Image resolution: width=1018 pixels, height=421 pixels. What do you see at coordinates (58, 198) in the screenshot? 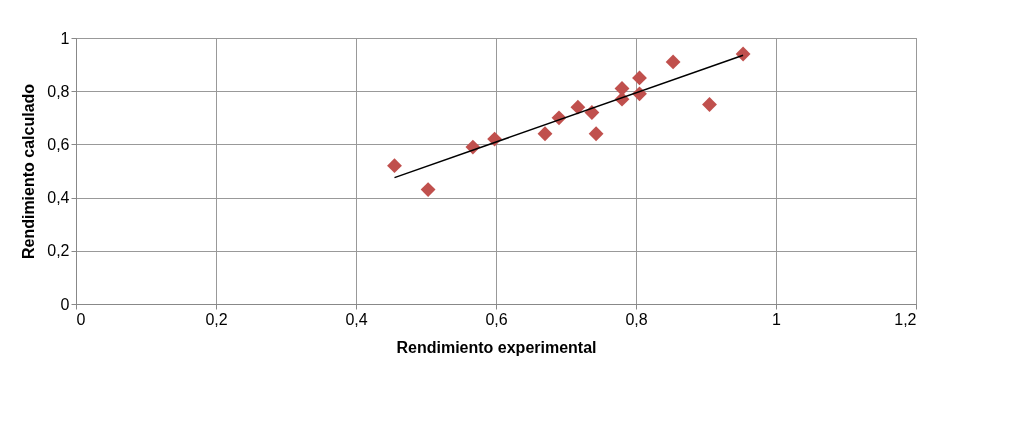
I see `y-tick-label: 0,4` at bounding box center [58, 198].